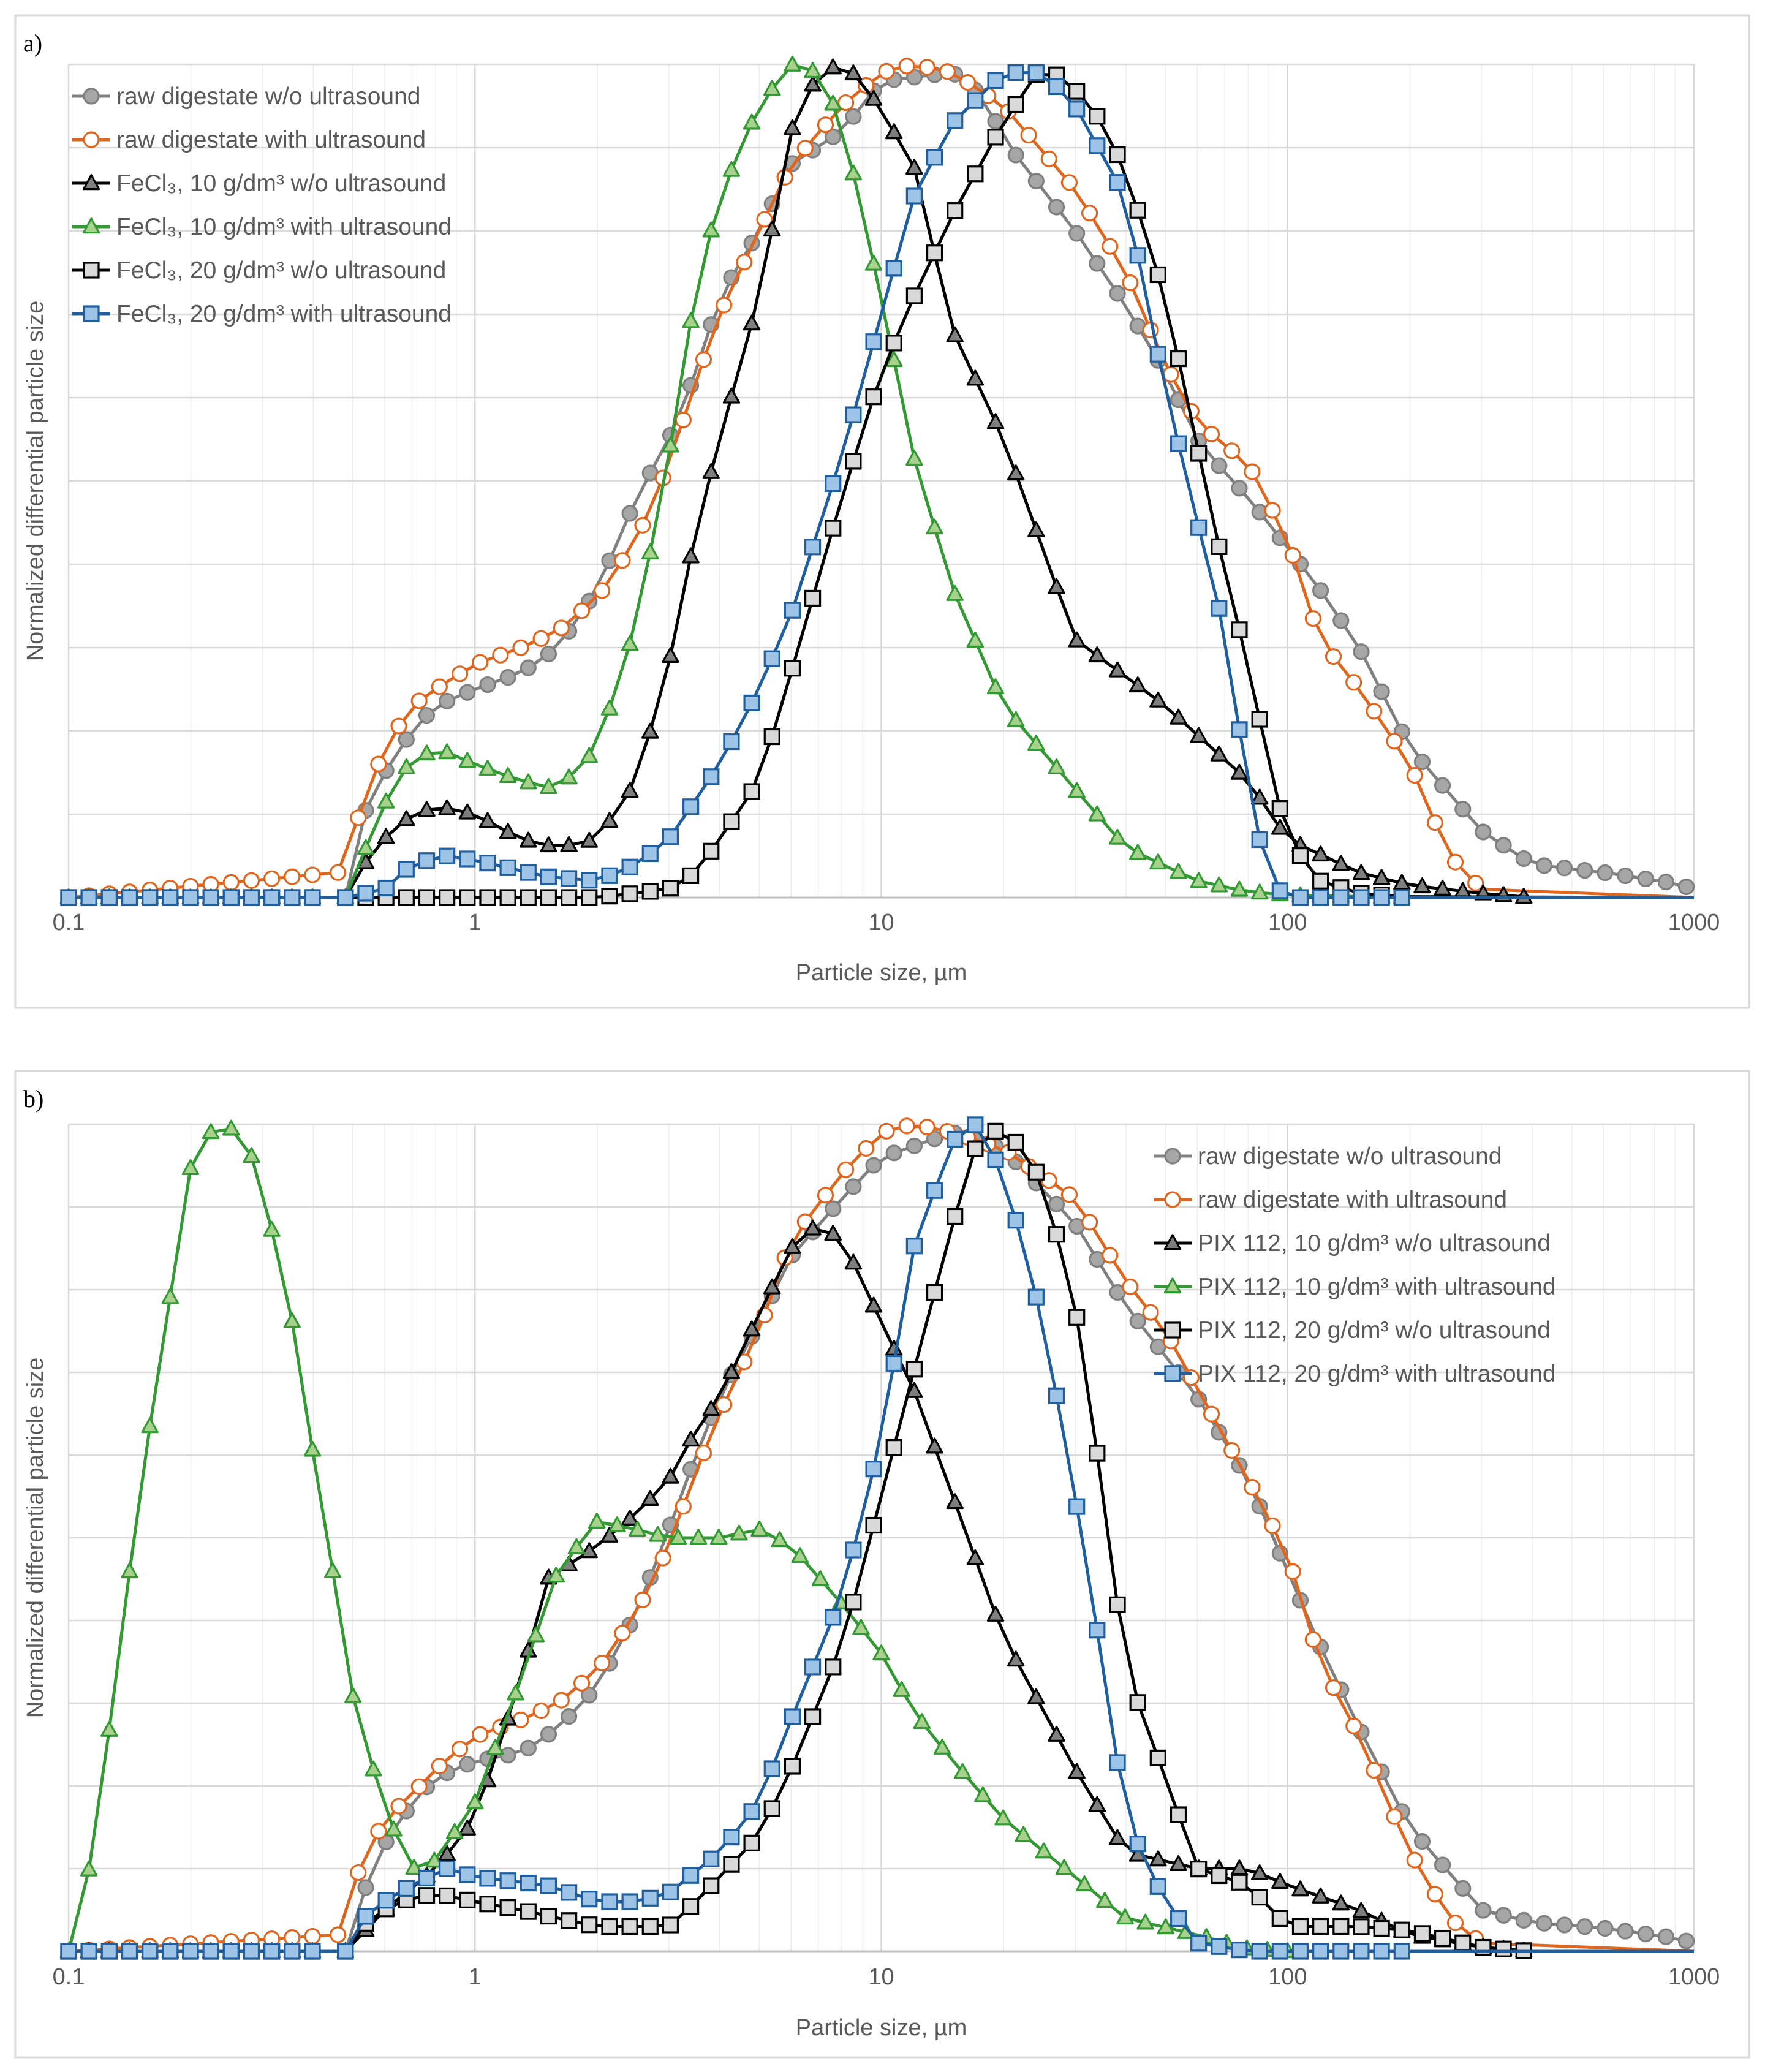 Image resolution: width=1765 pixels, height=2072 pixels. Describe the element at coordinates (262, 227) in the screenshot. I see `legend-item: FeCl₃, 10 g/dm³ with ultrasound` at that location.